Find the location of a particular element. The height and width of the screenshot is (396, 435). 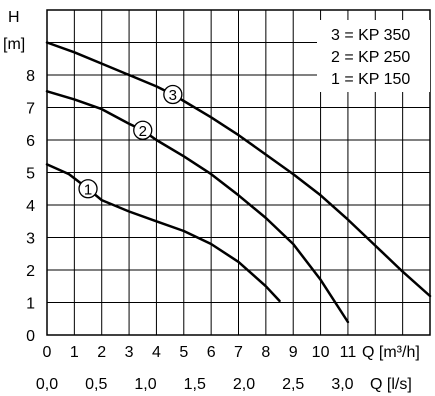

y-tick-label: 7 is located at coordinates (30, 109).